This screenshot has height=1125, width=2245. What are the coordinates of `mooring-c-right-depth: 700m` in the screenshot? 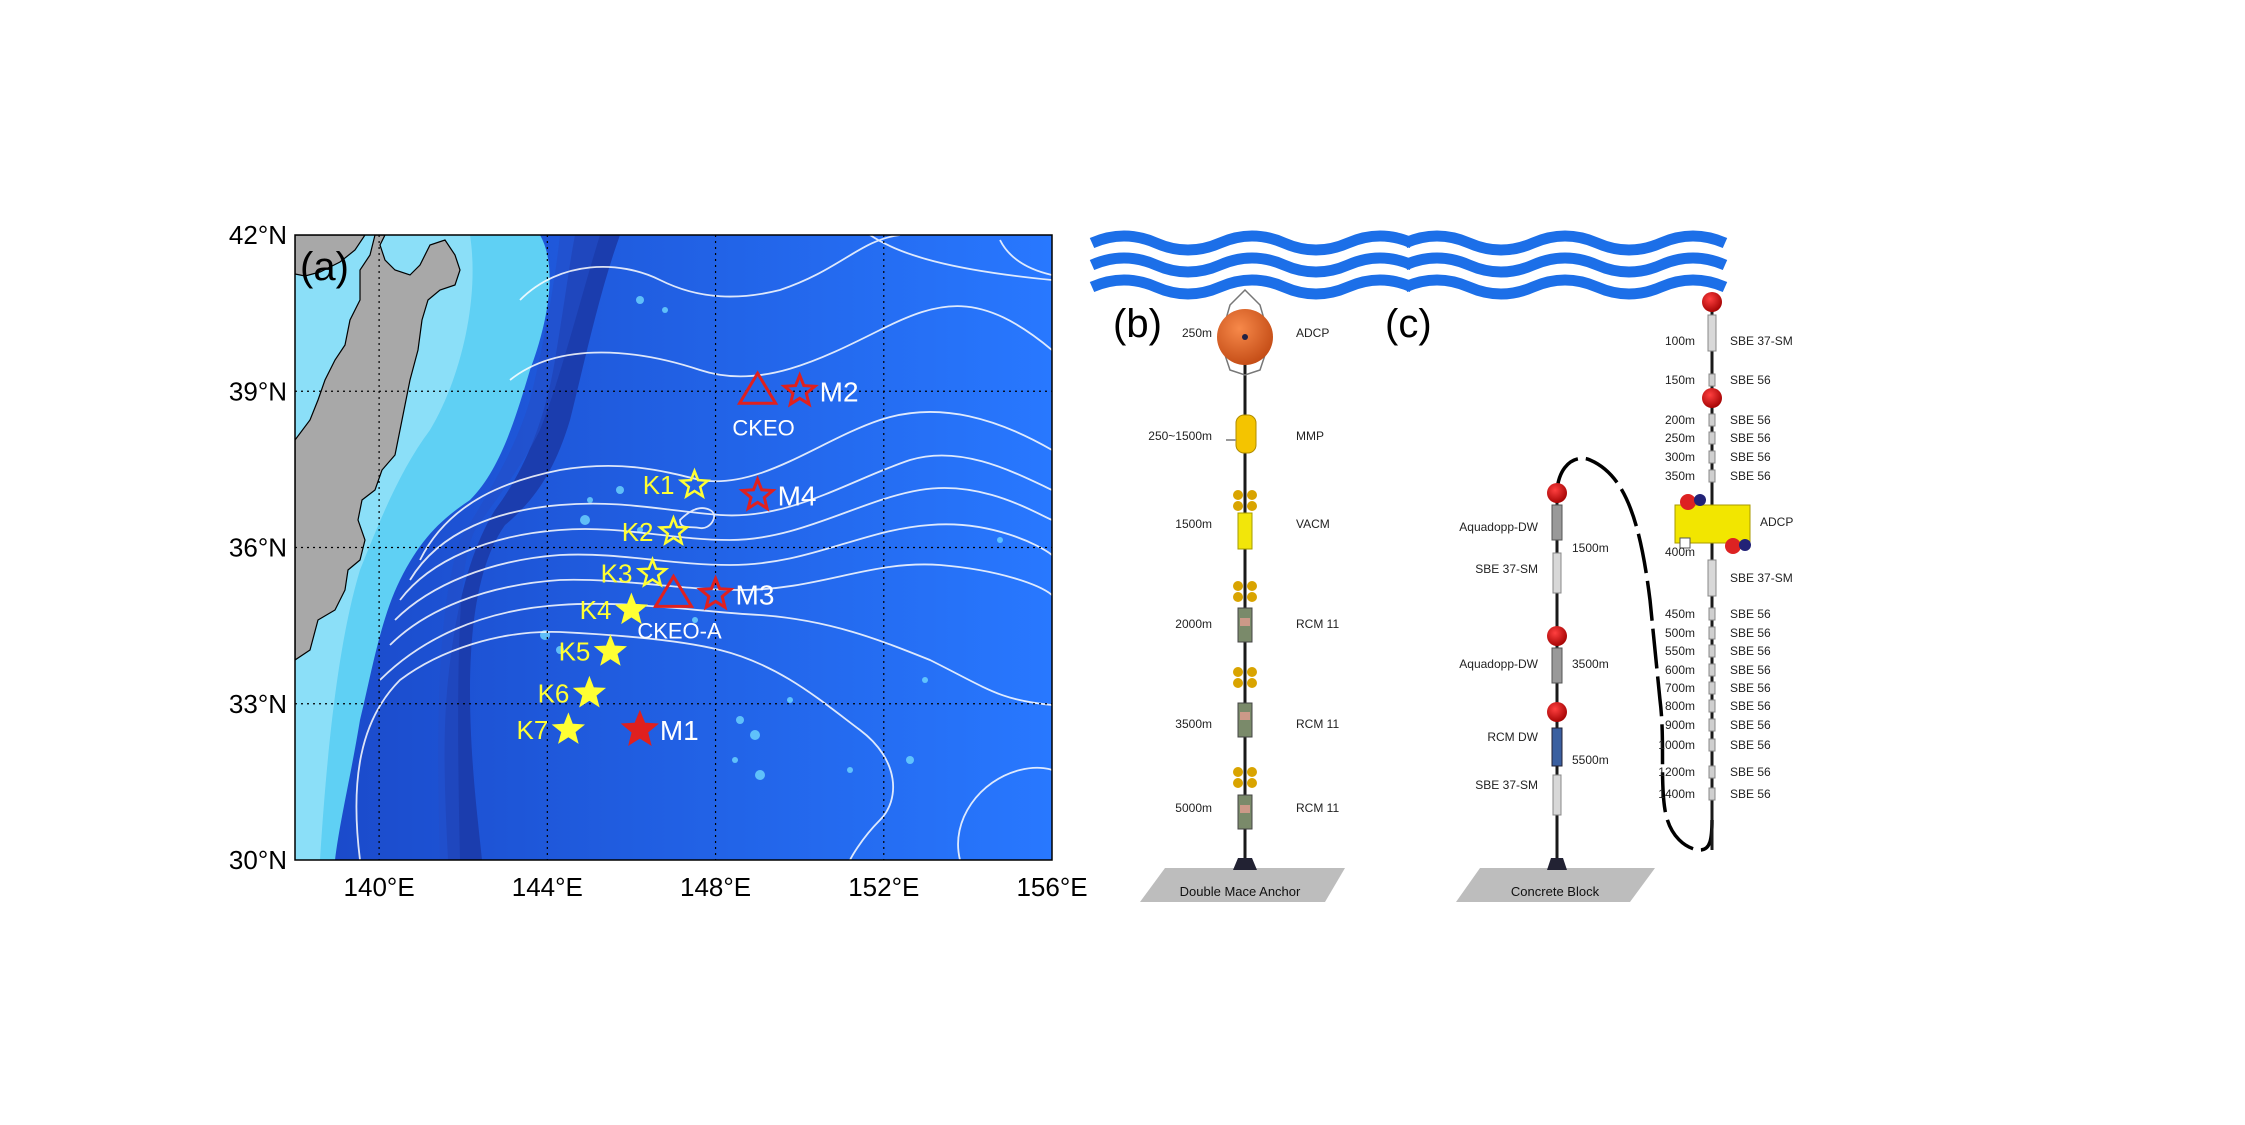 It's located at (1680, 688).